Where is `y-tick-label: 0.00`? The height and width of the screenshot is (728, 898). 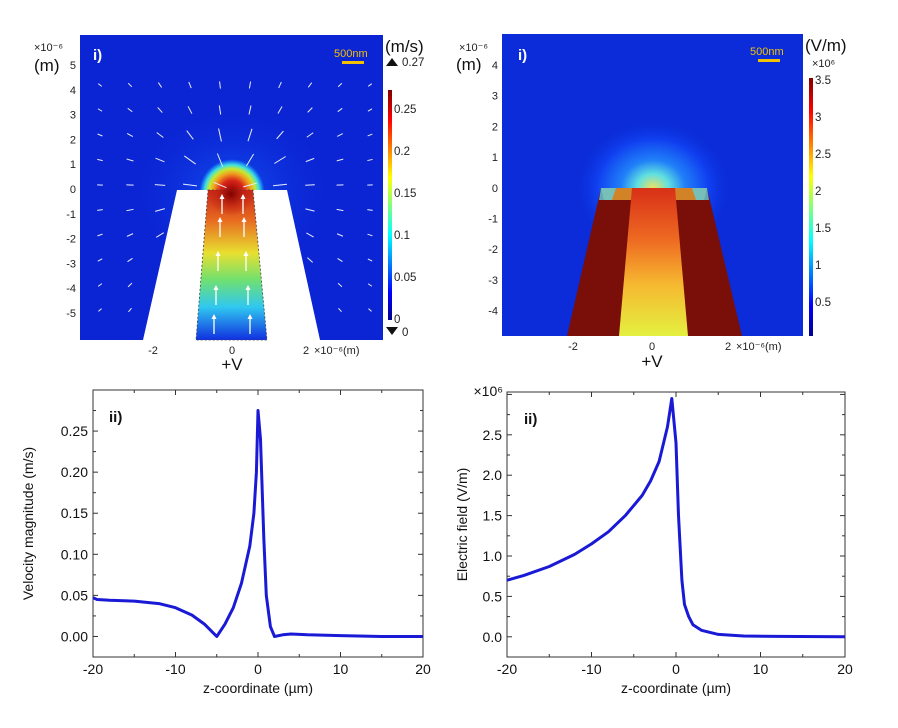 y-tick-label: 0.00 is located at coordinates (74, 636).